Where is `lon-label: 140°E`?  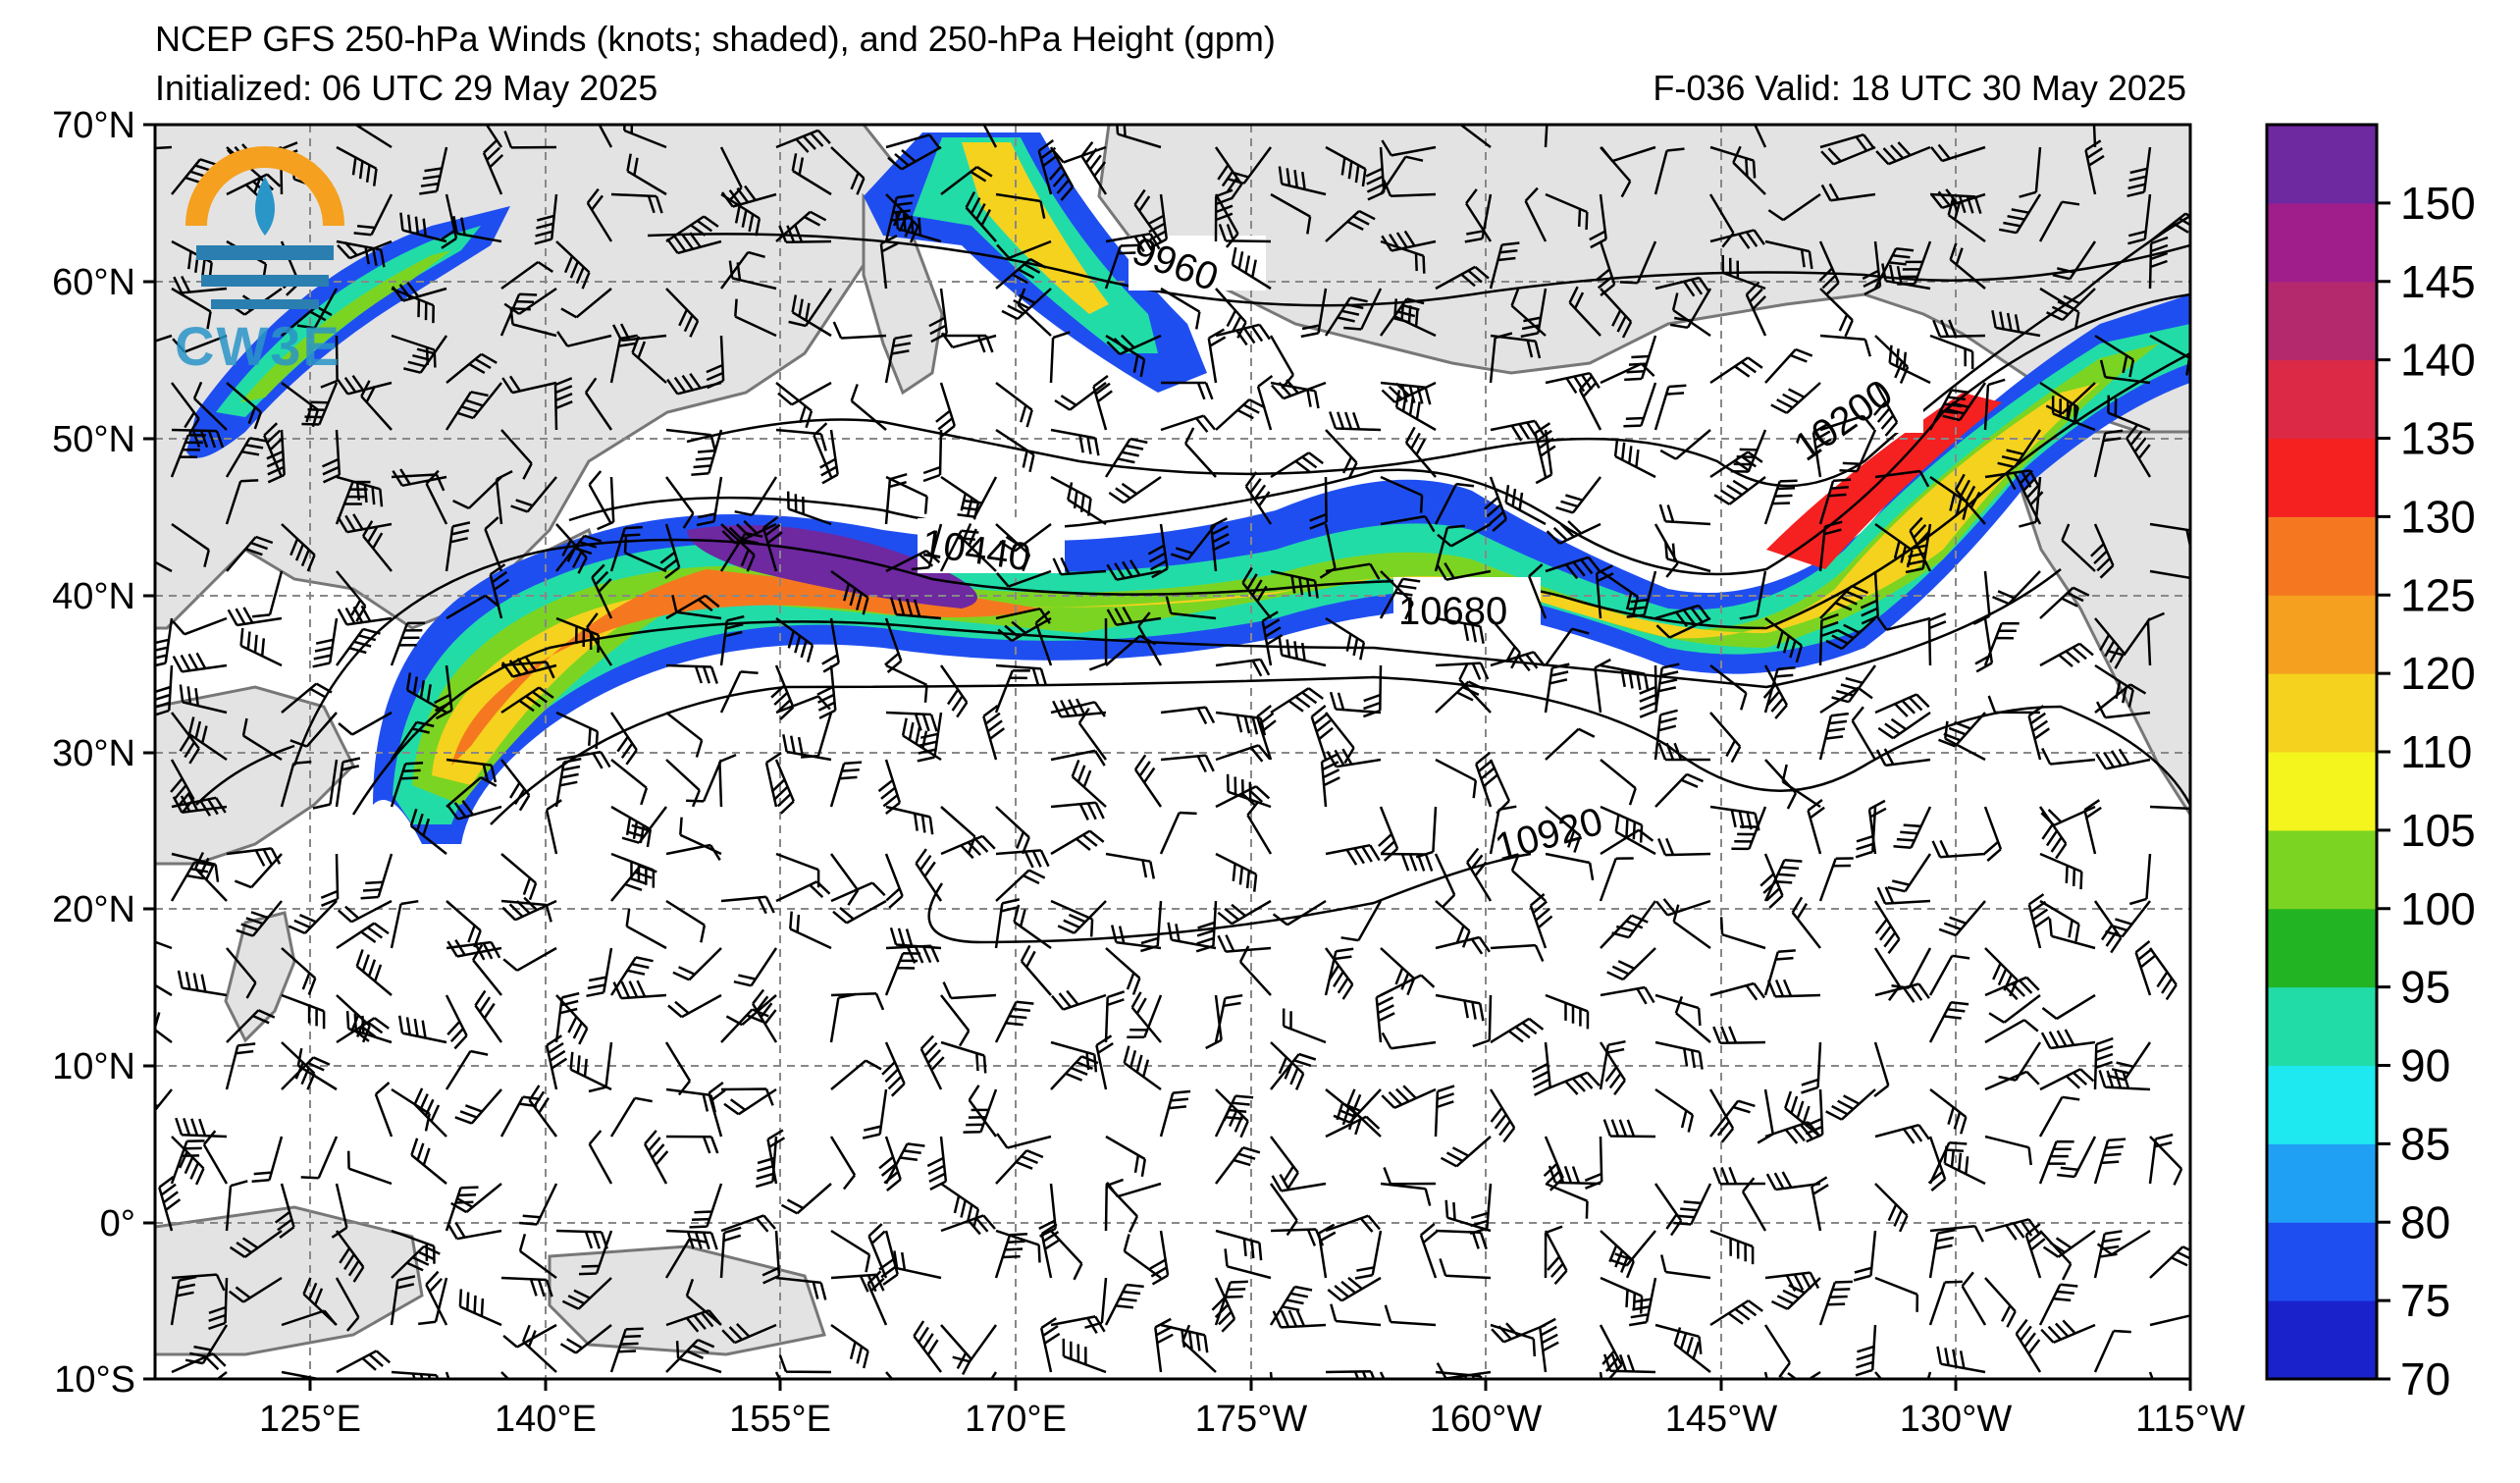 lon-label: 140°E is located at coordinates (546, 1420).